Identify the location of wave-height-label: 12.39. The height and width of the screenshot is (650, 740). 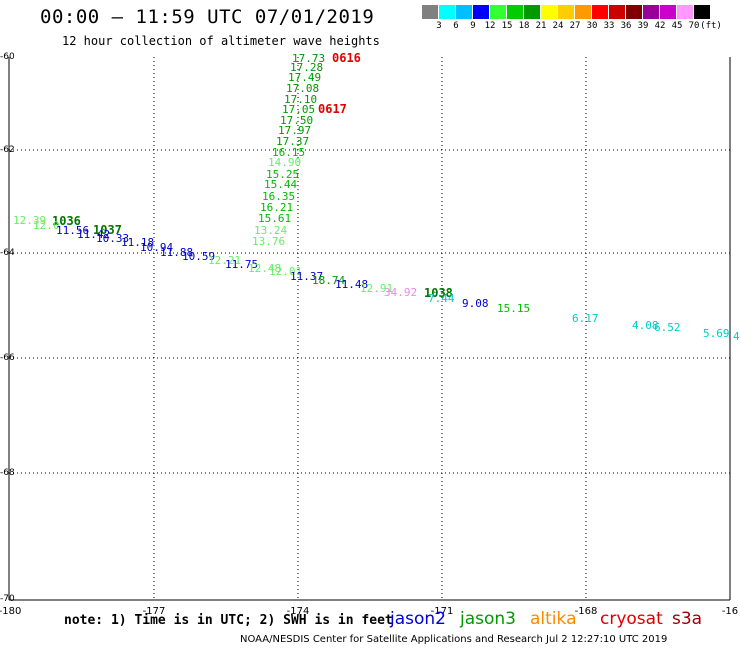
(29, 220).